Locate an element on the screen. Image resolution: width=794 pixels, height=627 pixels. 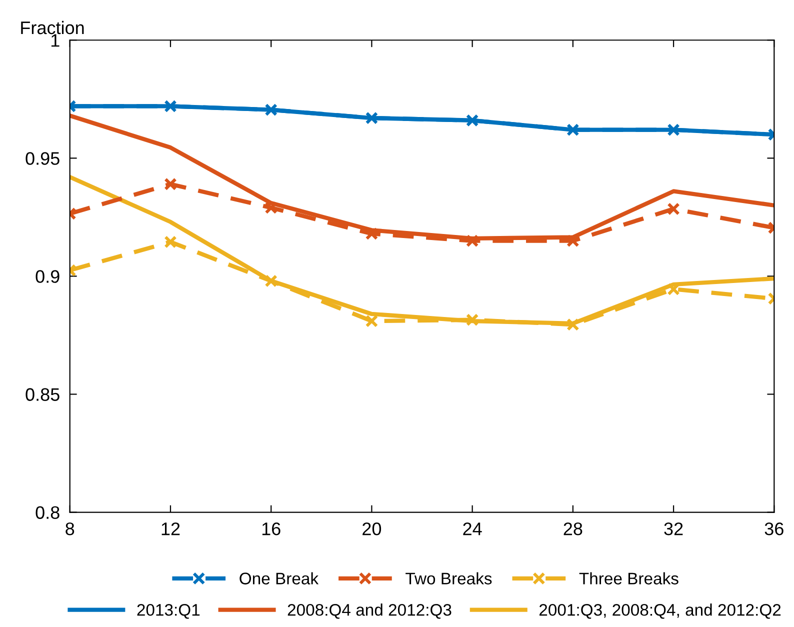
legend-label: One Break is located at coordinates (279, 578).